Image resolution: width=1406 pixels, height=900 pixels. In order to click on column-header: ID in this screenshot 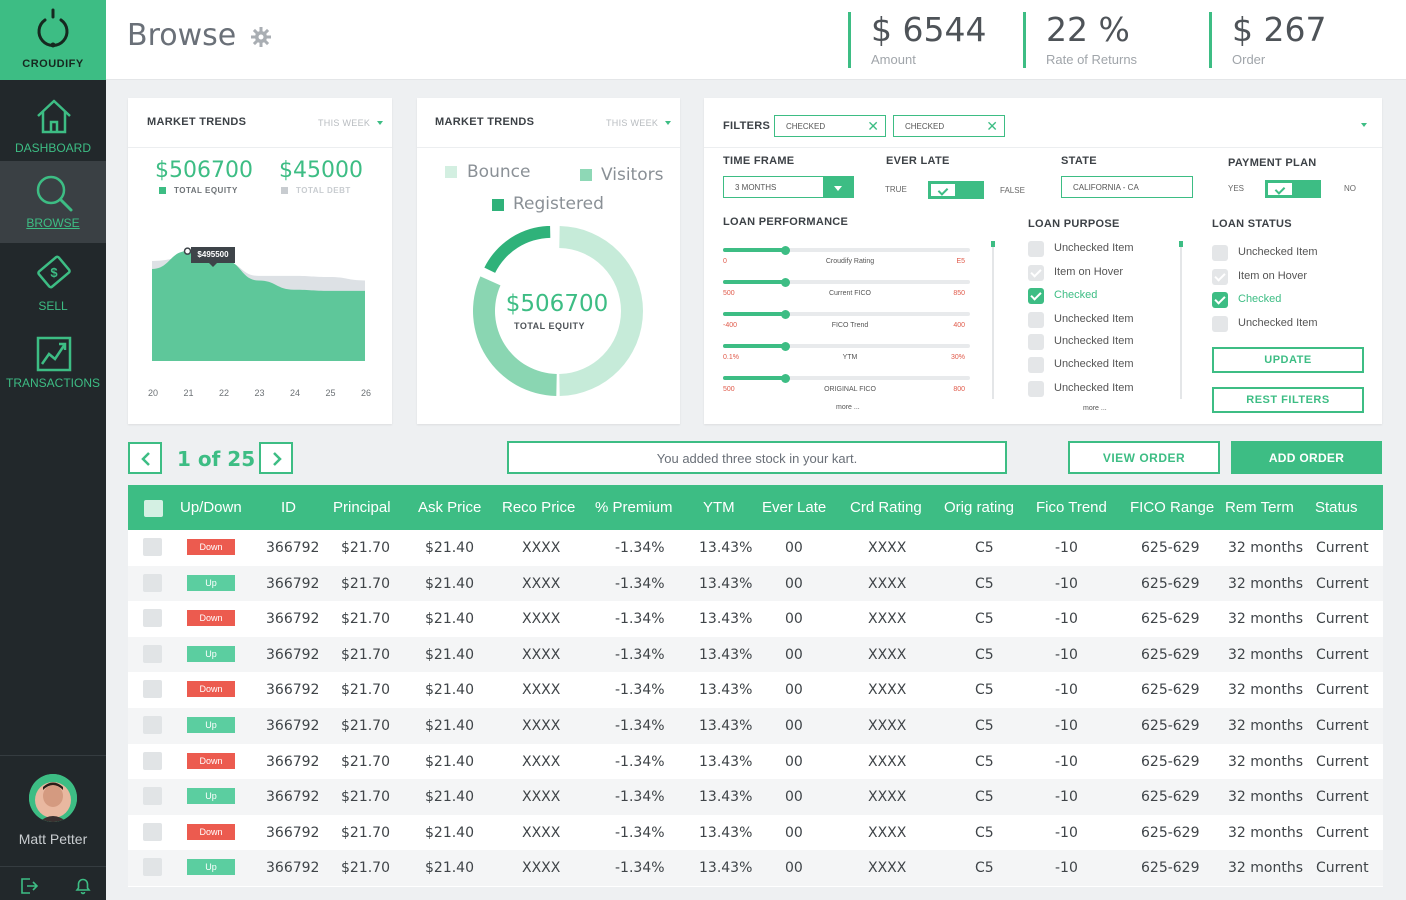, I will do `click(288, 507)`.